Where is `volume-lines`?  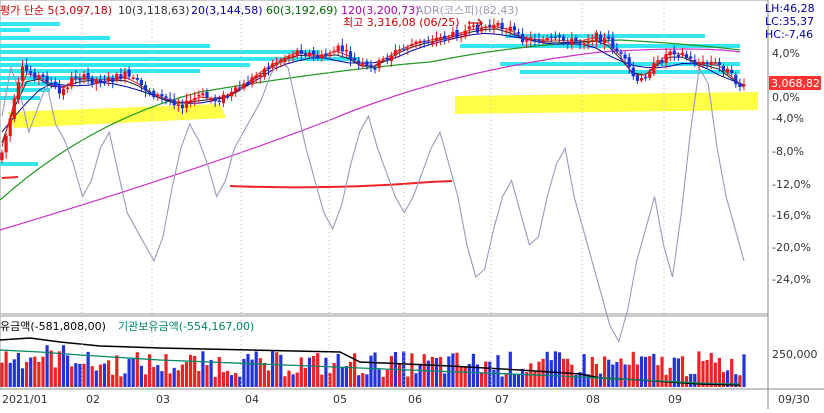 volume-lines is located at coordinates (370, 361).